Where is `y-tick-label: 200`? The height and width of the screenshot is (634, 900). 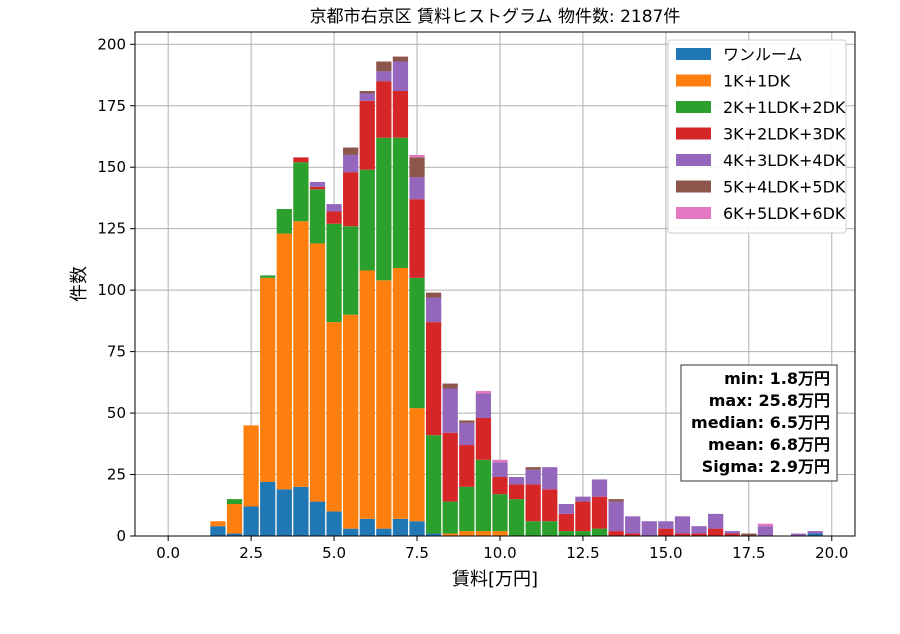
y-tick-label: 200 is located at coordinates (111, 44).